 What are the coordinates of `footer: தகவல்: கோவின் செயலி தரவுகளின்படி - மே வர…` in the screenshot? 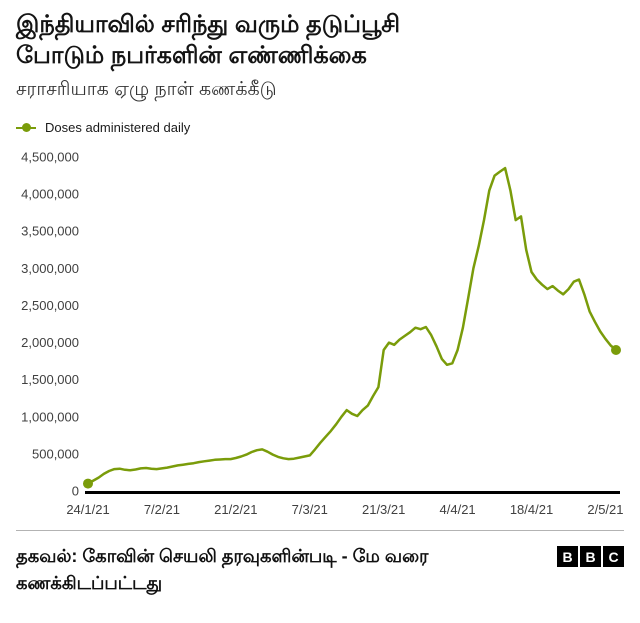 It's located at (320, 563).